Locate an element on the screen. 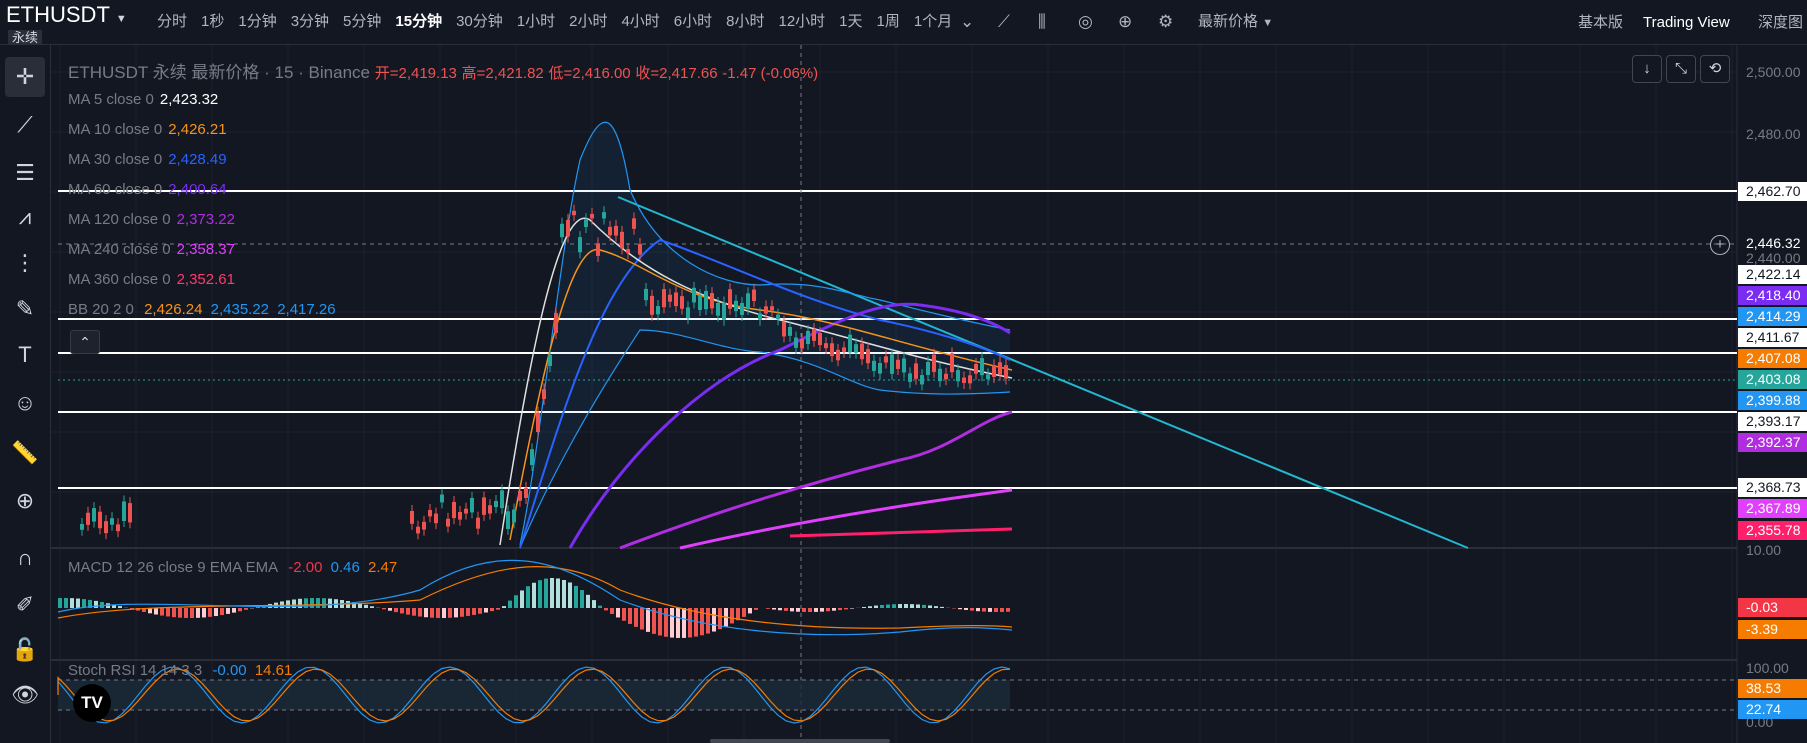 The width and height of the screenshot is (1807, 743). measure-lines-icon: ⋮ is located at coordinates (25, 262).